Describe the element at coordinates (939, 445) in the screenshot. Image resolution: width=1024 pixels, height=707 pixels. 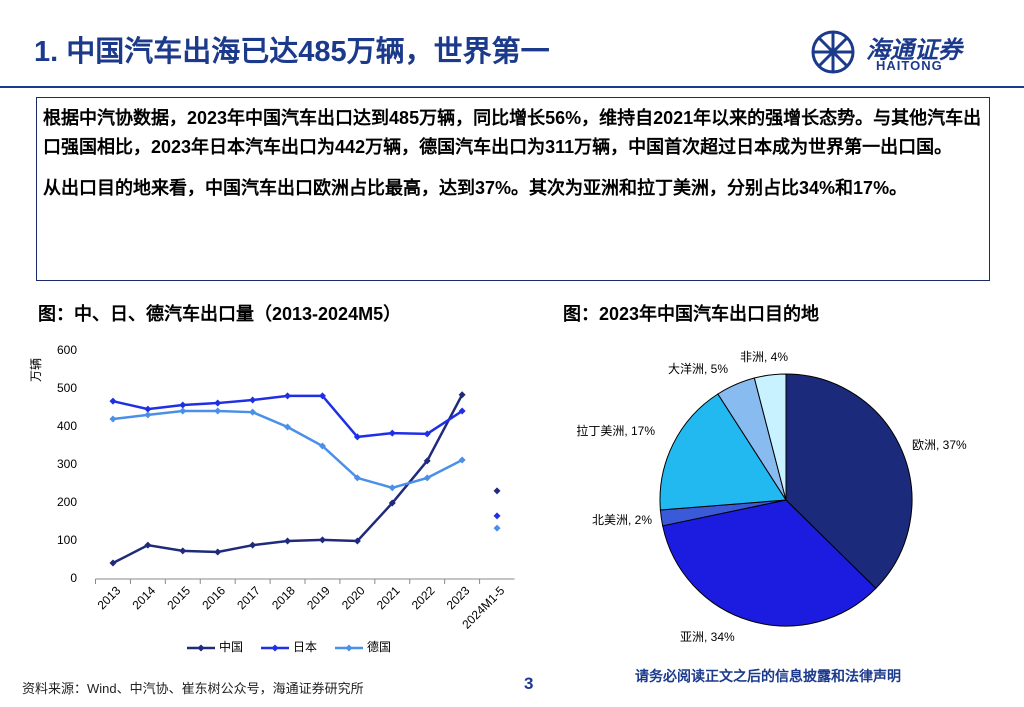
I see `slice-label: 欧洲, 37%` at that location.